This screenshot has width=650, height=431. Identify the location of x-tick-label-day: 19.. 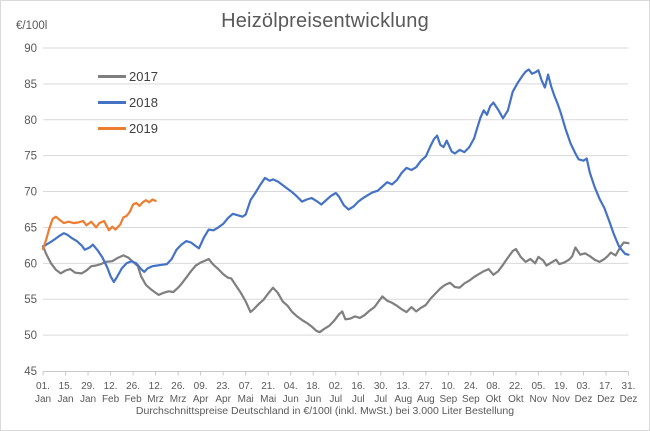
(561, 386).